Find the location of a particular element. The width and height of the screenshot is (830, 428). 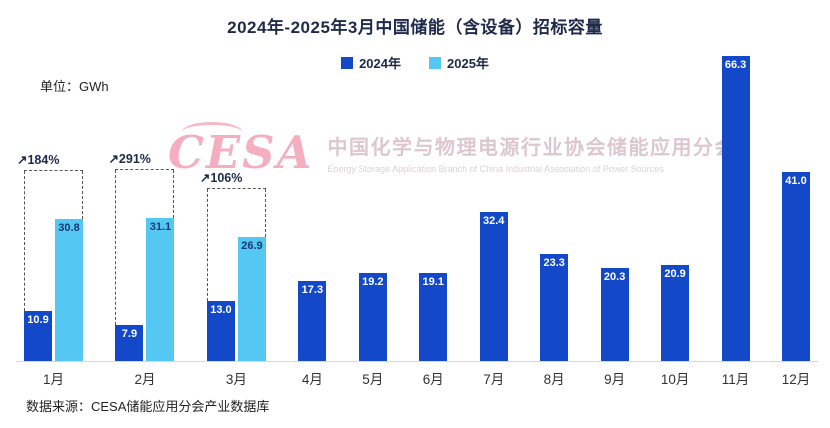

bar-2024年-1月: 10.9 is located at coordinates (38, 335).